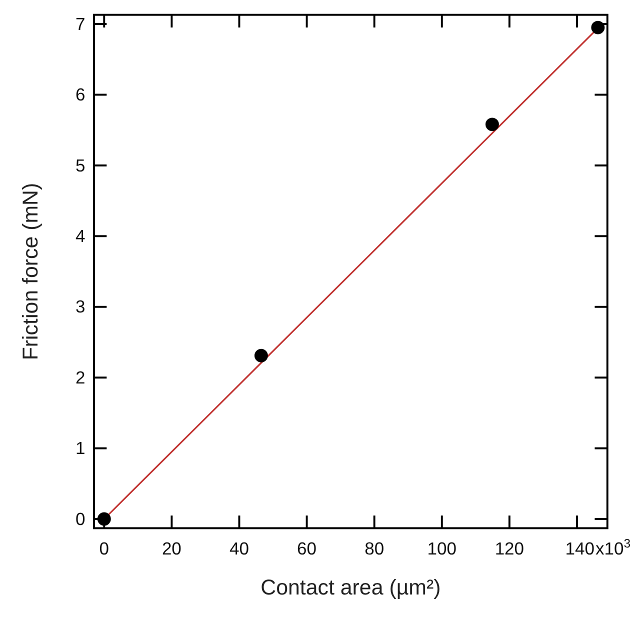 This screenshot has height=619, width=641. What do you see at coordinates (613, 547) in the screenshot?
I see `text: x10$^{3}$` at bounding box center [613, 547].